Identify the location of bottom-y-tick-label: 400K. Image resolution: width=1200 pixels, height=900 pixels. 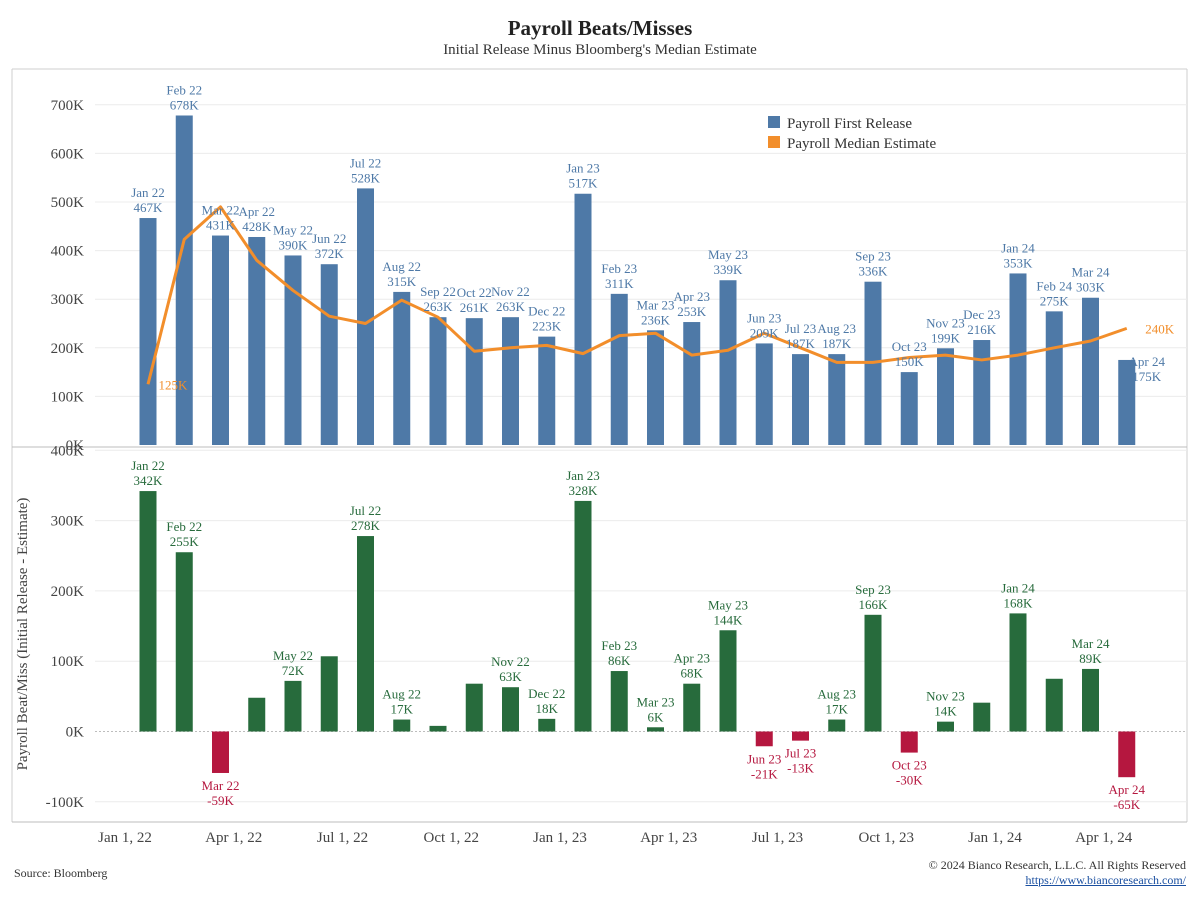
(68, 451).